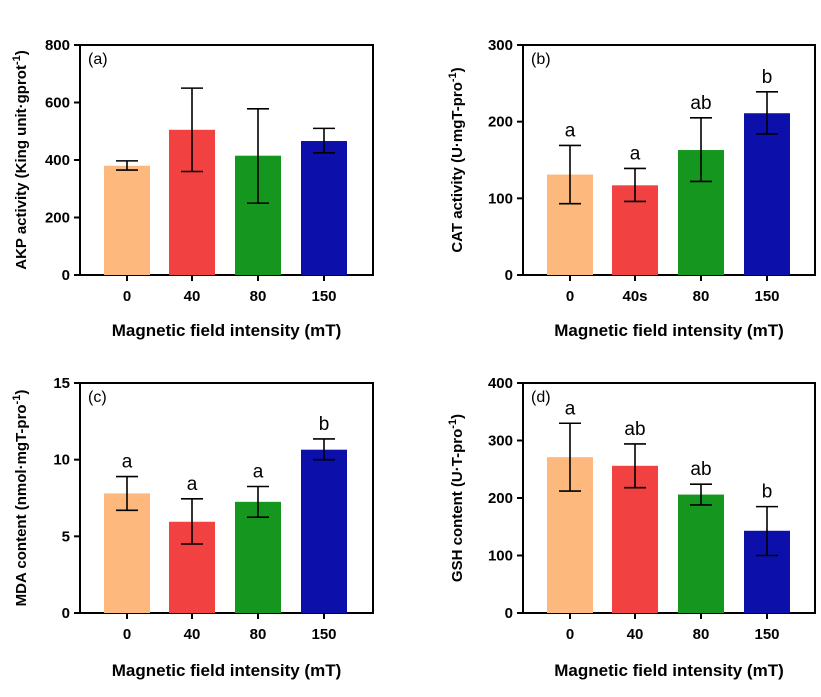  What do you see at coordinates (541, 397) in the screenshot?
I see `panel-tag: (d)` at bounding box center [541, 397].